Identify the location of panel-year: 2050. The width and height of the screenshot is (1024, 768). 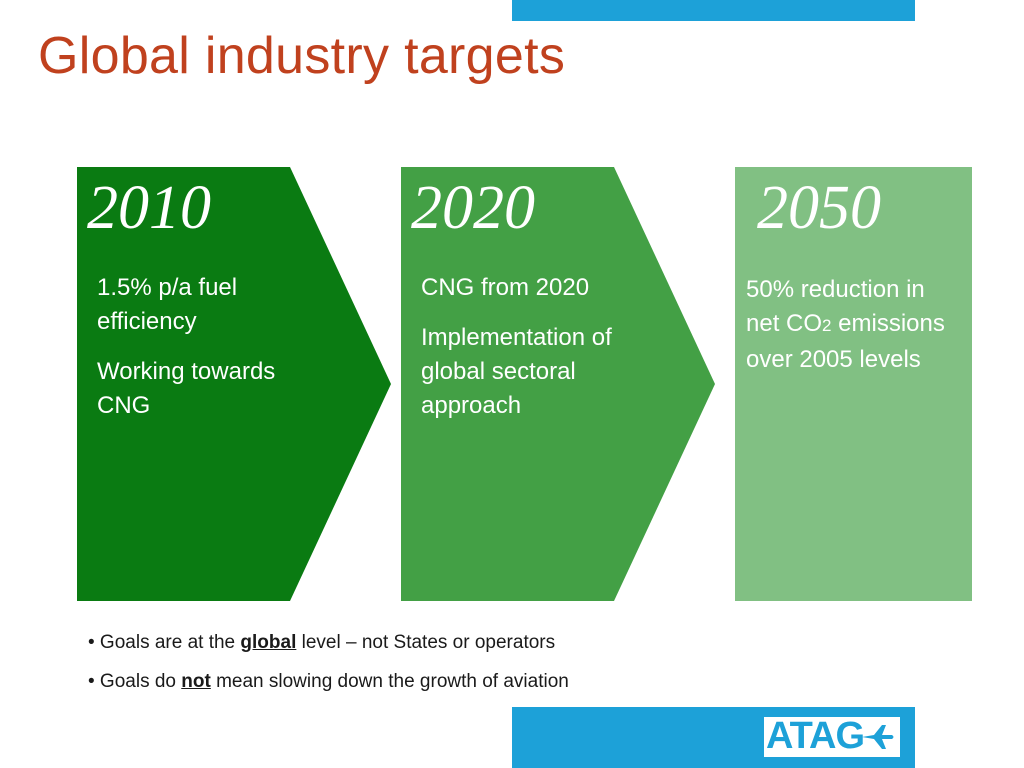
(819, 208).